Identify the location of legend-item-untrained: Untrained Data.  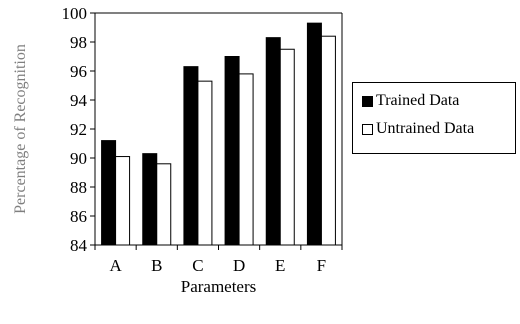
(418, 129).